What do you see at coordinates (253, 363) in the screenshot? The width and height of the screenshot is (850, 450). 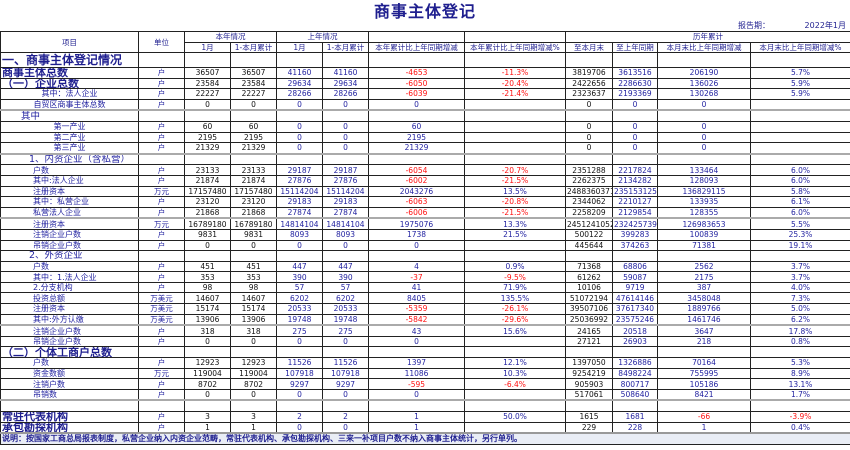 I see `cell-value: 12923` at bounding box center [253, 363].